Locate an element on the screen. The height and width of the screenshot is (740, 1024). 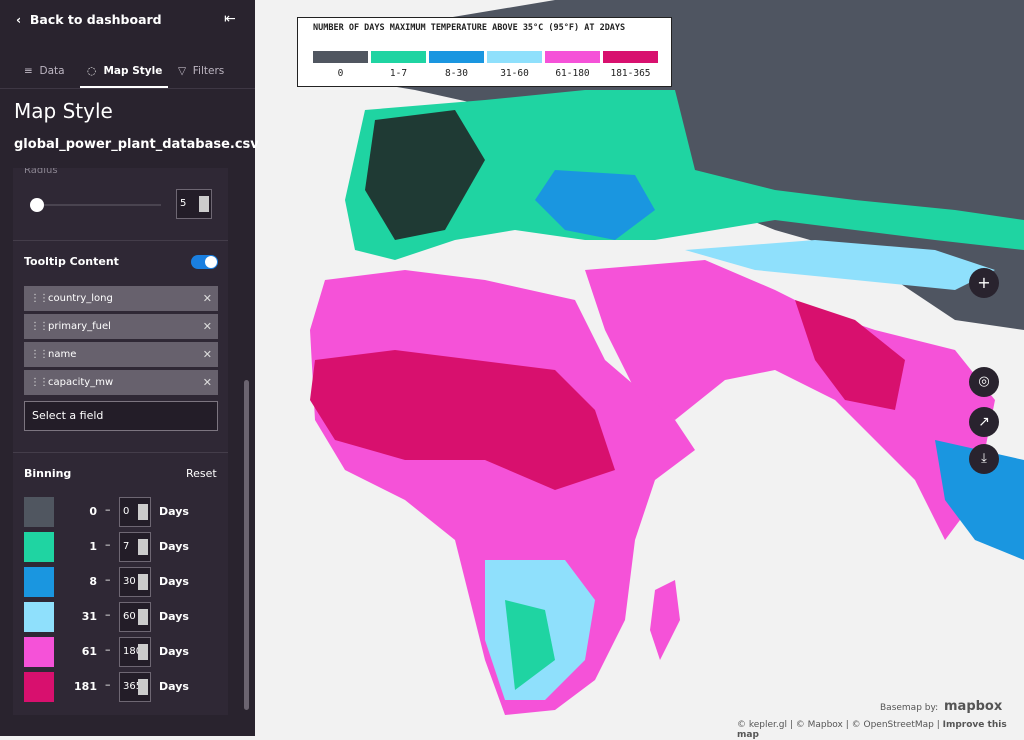
bin-from: 61 is located at coordinates (89, 651).